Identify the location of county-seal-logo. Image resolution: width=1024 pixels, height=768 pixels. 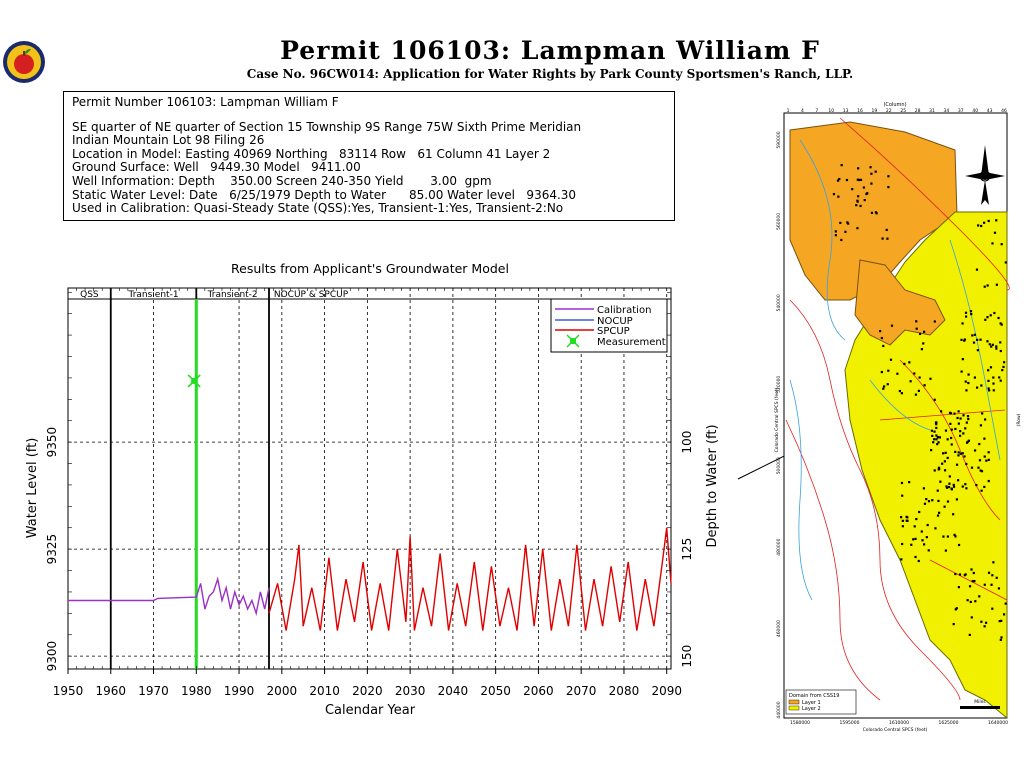
(24, 62).